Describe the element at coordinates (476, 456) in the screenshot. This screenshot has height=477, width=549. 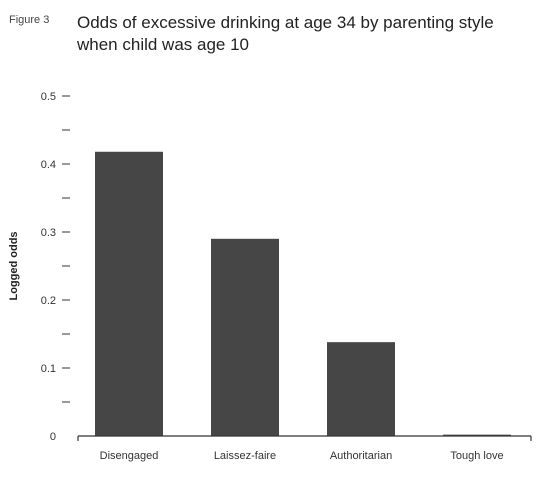
I see `x-tick-label: Tough love` at that location.